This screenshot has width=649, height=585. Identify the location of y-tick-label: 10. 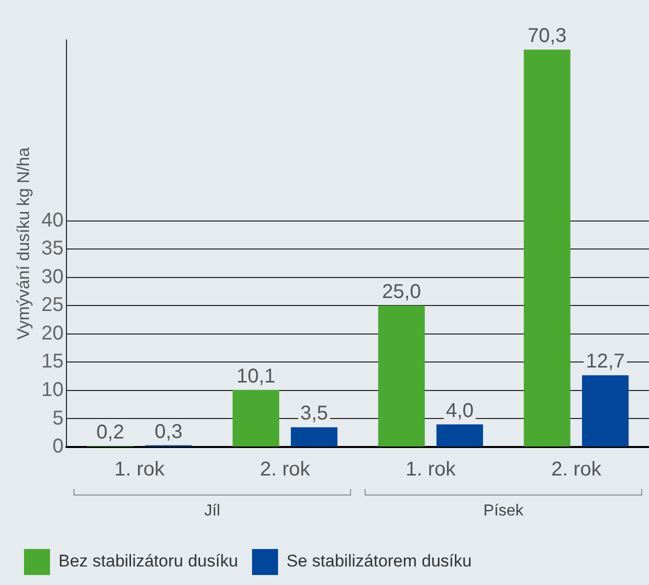
(52, 389).